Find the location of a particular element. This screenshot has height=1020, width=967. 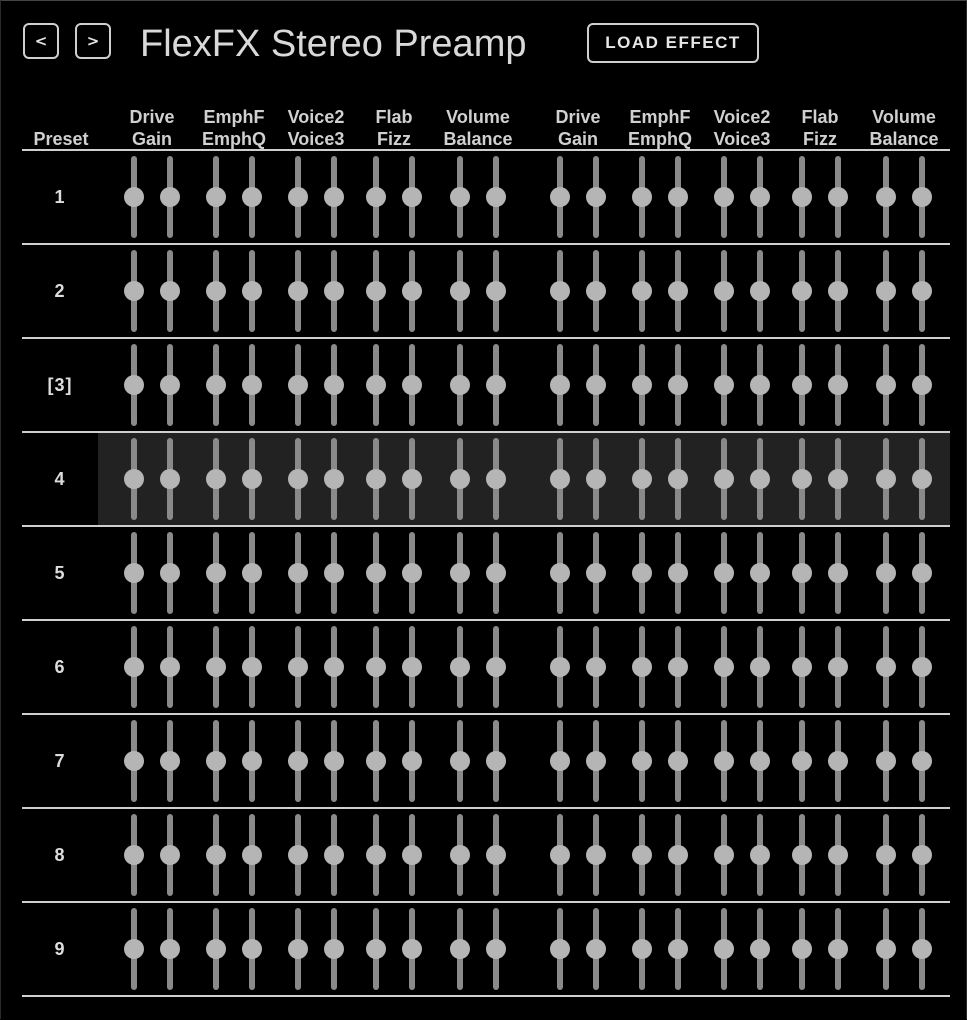

preset-number: 1 is located at coordinates (60, 197).